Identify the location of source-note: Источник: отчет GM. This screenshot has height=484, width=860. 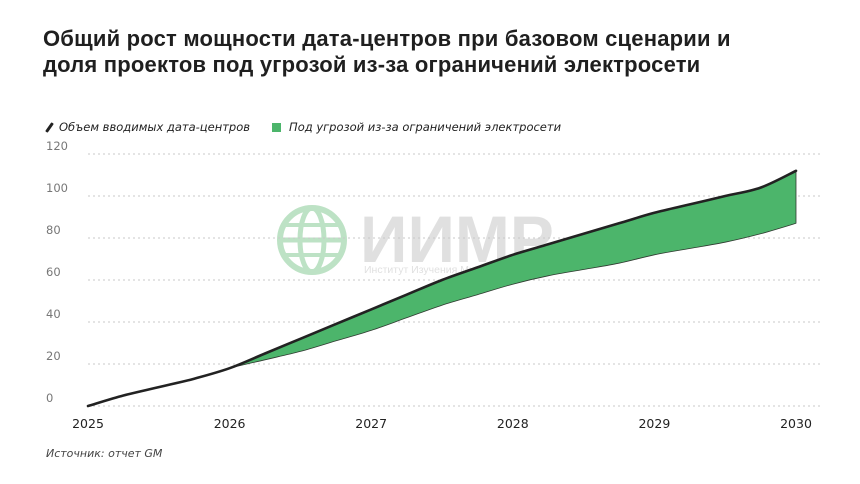
(104, 453).